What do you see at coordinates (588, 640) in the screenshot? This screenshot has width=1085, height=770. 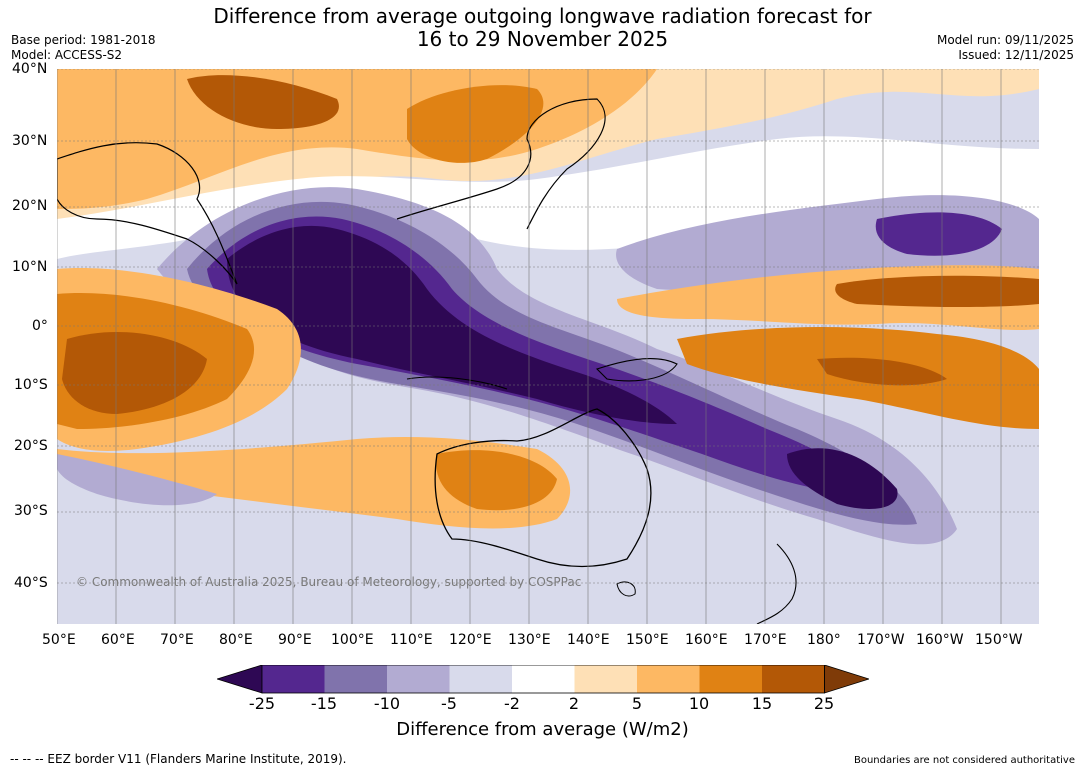 I see `lon-label-140e: 140°E` at bounding box center [588, 640].